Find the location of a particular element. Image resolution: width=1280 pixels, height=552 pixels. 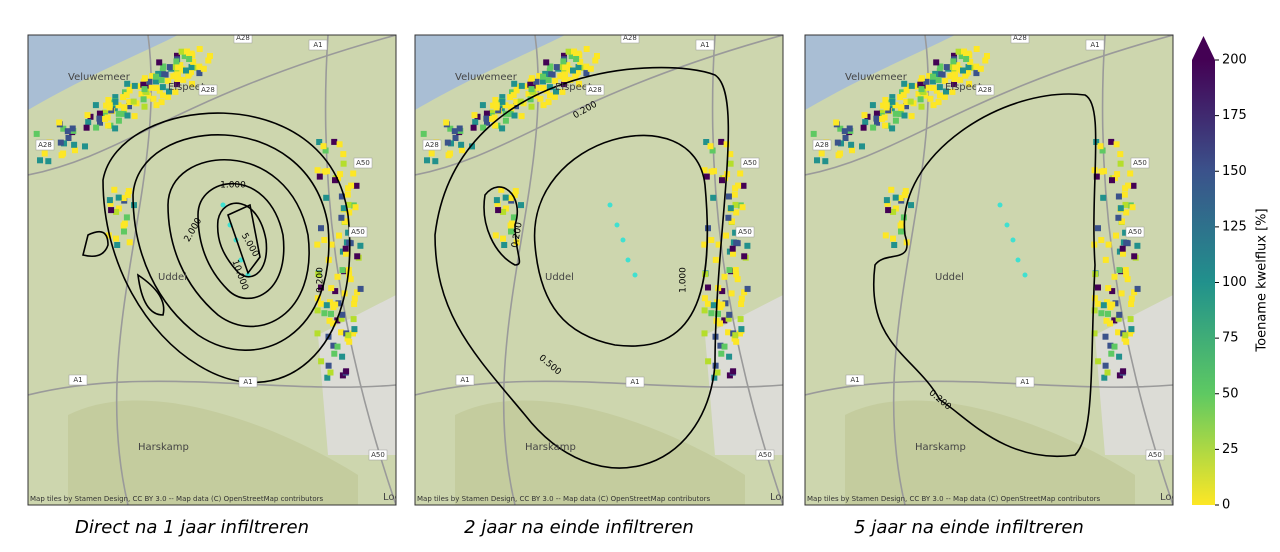

road is located at coordinates (1137, 270).